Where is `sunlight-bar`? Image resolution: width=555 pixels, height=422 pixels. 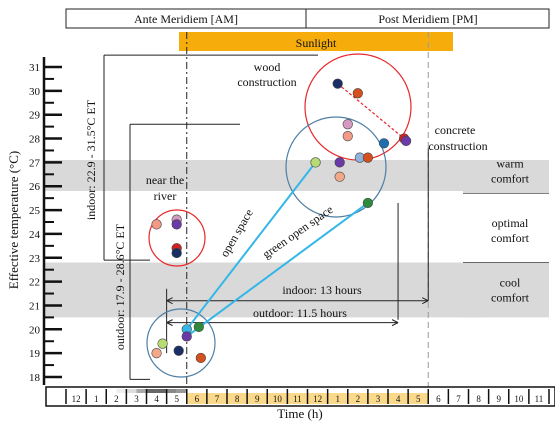
sunlight-bar is located at coordinates (316, 41).